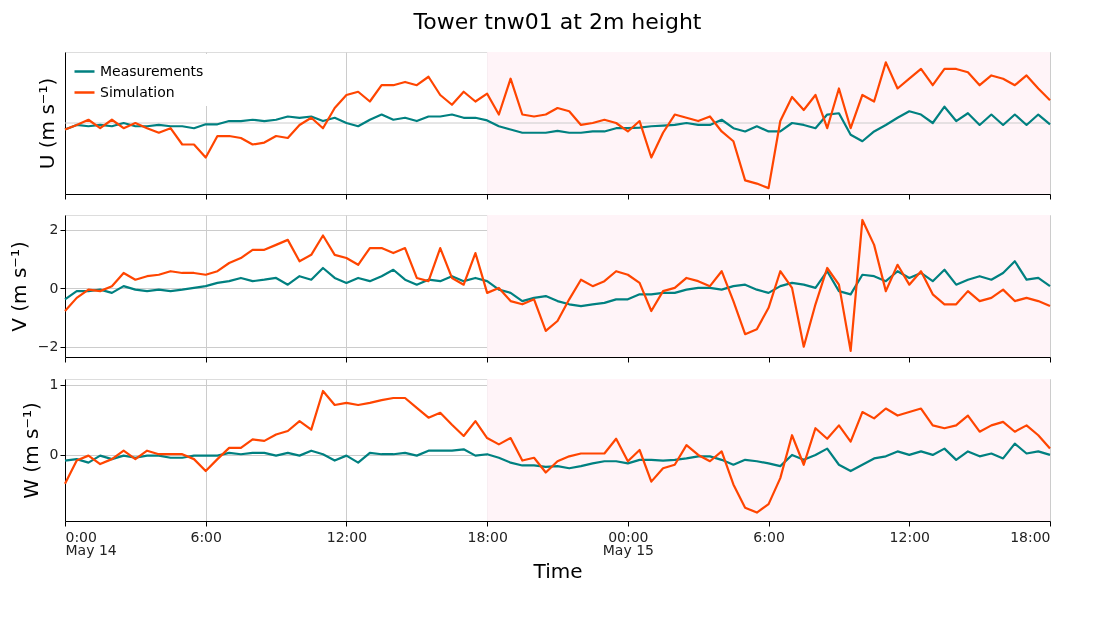 This screenshot has height=619, width=1105. Describe the element at coordinates (557, 570) in the screenshot. I see `x-axis-title: Time` at that location.